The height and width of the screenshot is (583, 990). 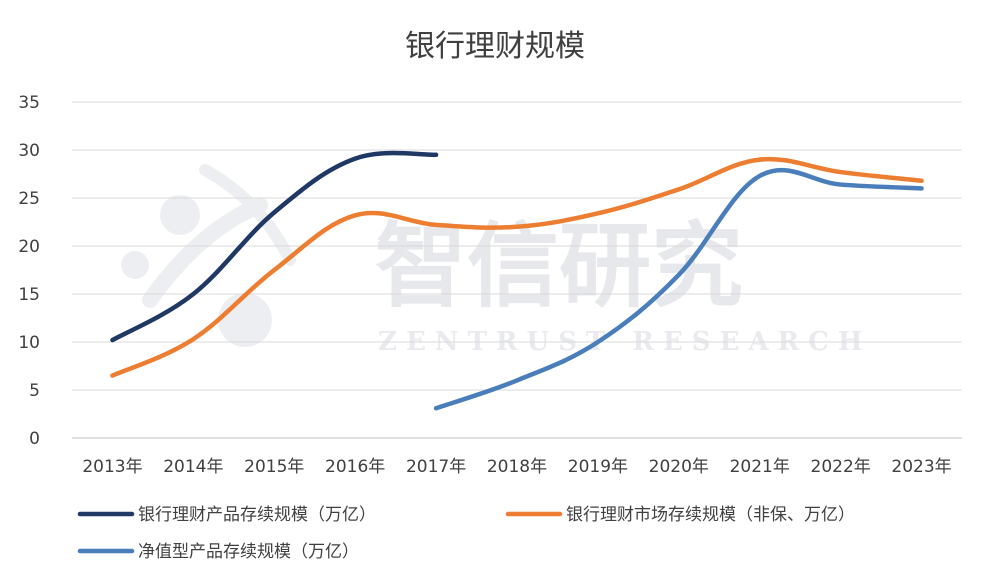 I want to click on y-tick-label: 30, so click(x=29, y=151).